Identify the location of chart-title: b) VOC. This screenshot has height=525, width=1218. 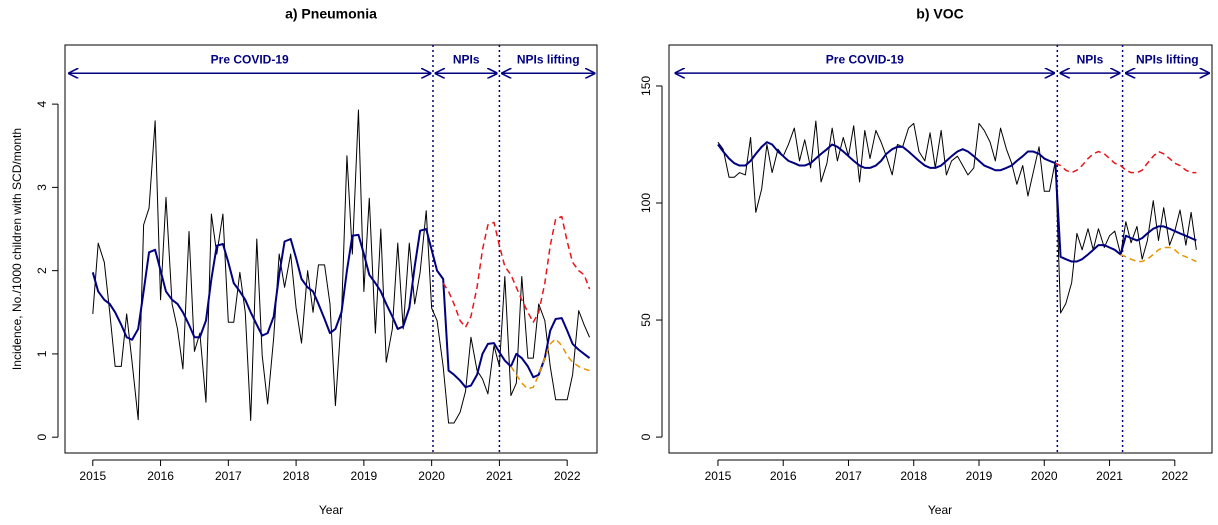
(939, 14).